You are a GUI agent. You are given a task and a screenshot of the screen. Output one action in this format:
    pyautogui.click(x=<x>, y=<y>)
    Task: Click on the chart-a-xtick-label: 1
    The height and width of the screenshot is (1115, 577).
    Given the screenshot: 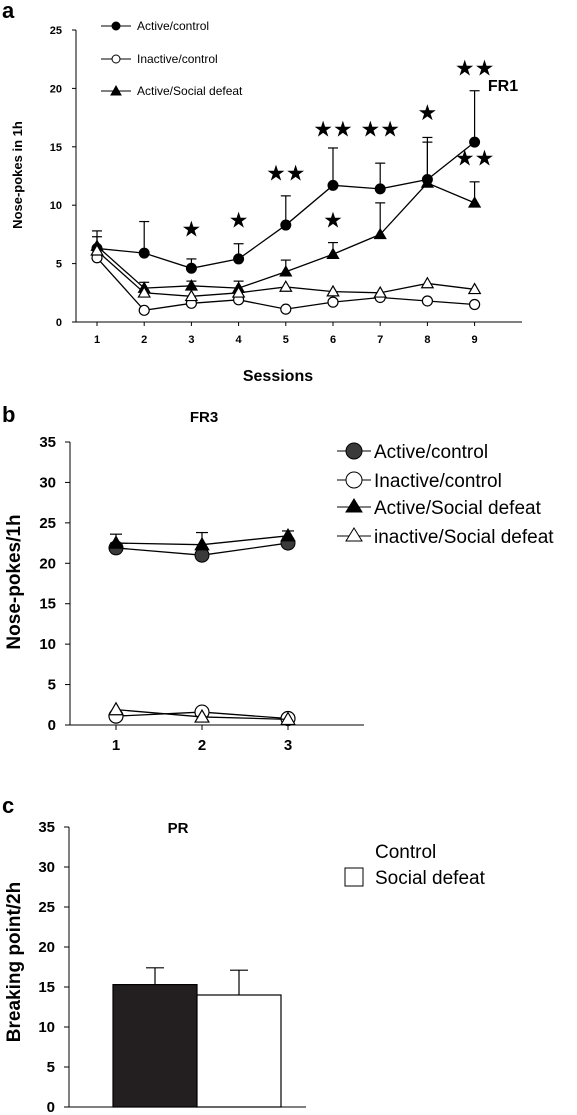 What is the action you would take?
    pyautogui.click(x=97, y=340)
    